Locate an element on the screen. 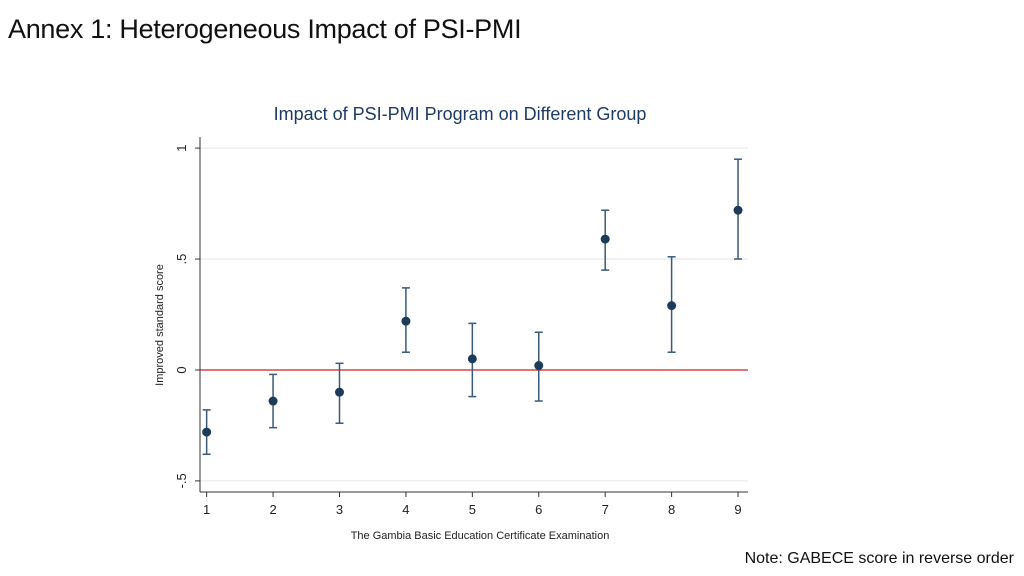 The width and height of the screenshot is (1024, 576). x-tick-label: 1 is located at coordinates (206, 509).